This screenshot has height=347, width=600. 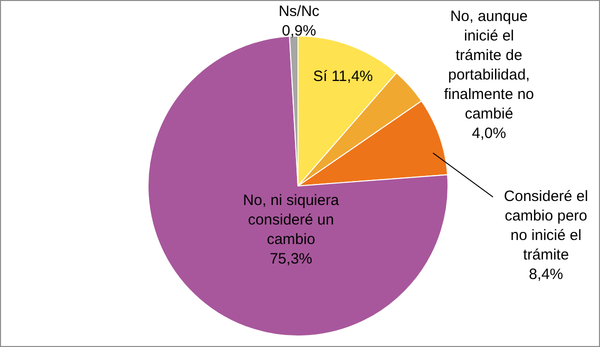 What do you see at coordinates (299, 11) in the screenshot?
I see `slice-label: Ns/Nc` at bounding box center [299, 11].